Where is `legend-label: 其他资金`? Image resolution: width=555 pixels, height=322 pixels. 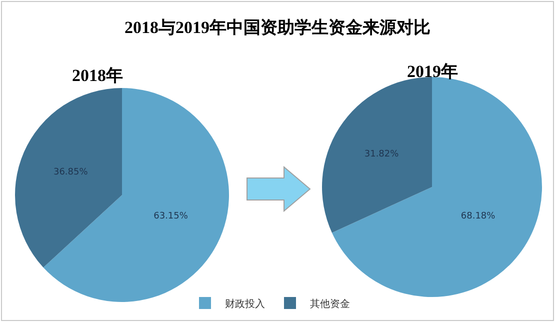
legend-label: 其他资金 is located at coordinates (330, 304).